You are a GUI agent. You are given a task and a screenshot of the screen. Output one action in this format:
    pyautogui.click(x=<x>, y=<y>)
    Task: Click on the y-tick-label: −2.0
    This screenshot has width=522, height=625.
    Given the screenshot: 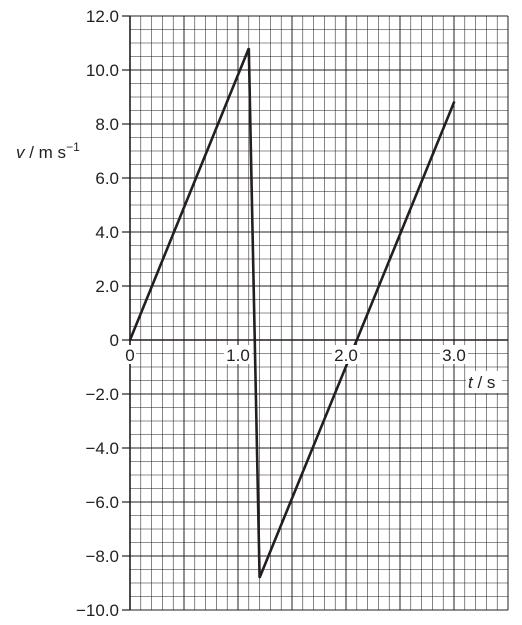 What is the action you would take?
    pyautogui.click(x=102, y=394)
    